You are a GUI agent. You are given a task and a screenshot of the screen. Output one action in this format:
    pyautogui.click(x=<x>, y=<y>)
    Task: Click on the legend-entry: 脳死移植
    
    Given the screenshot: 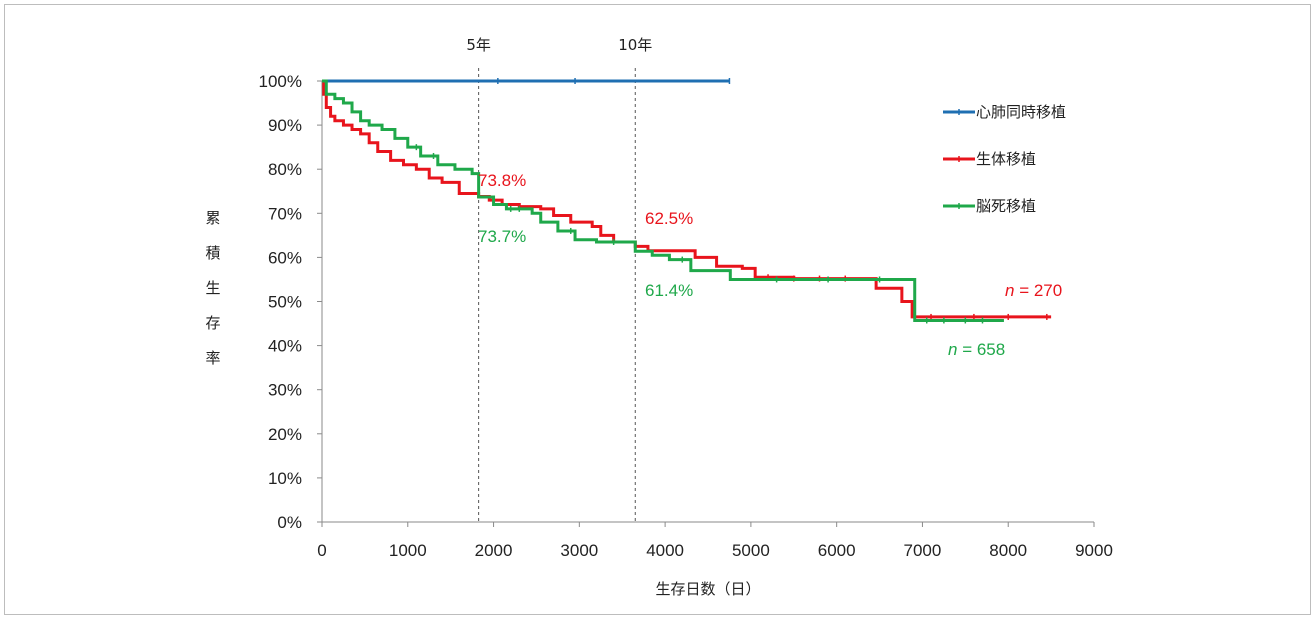 What is the action you would take?
    pyautogui.click(x=1006, y=206)
    